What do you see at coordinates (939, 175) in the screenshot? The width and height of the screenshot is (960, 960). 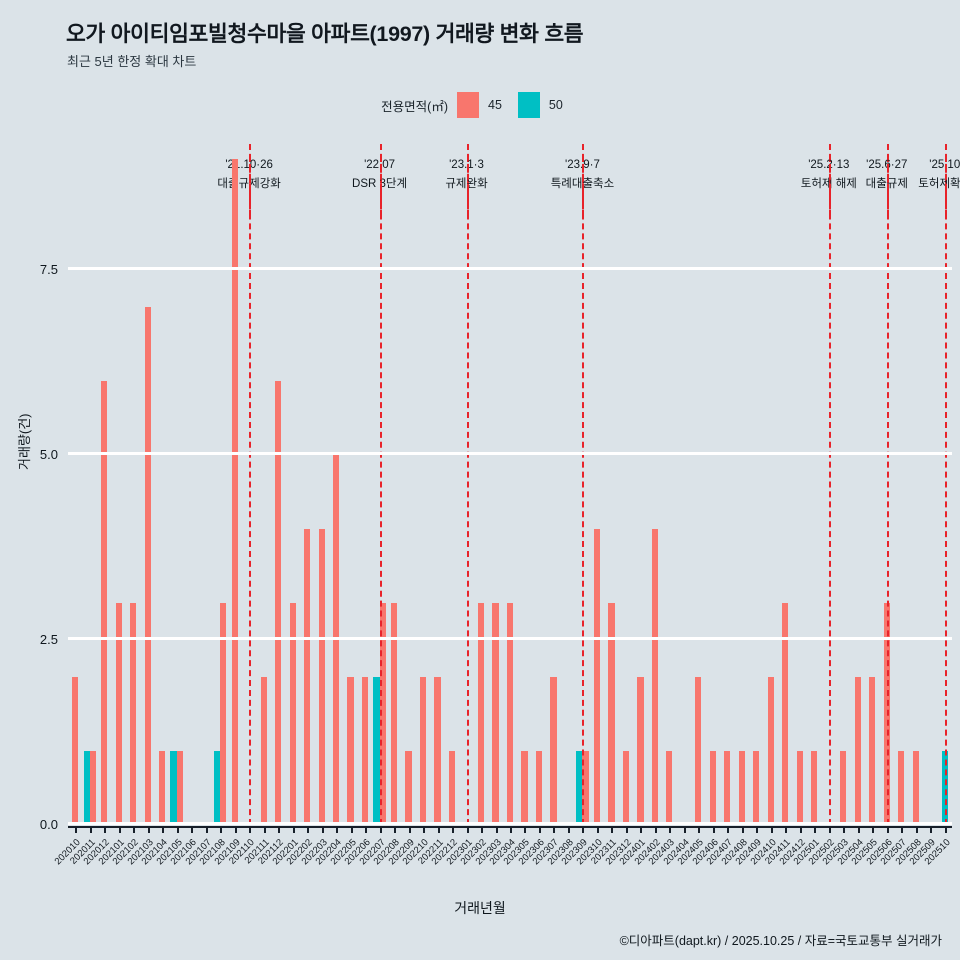 I see `event-annotation: '25.10 토허제확대` at bounding box center [939, 175].